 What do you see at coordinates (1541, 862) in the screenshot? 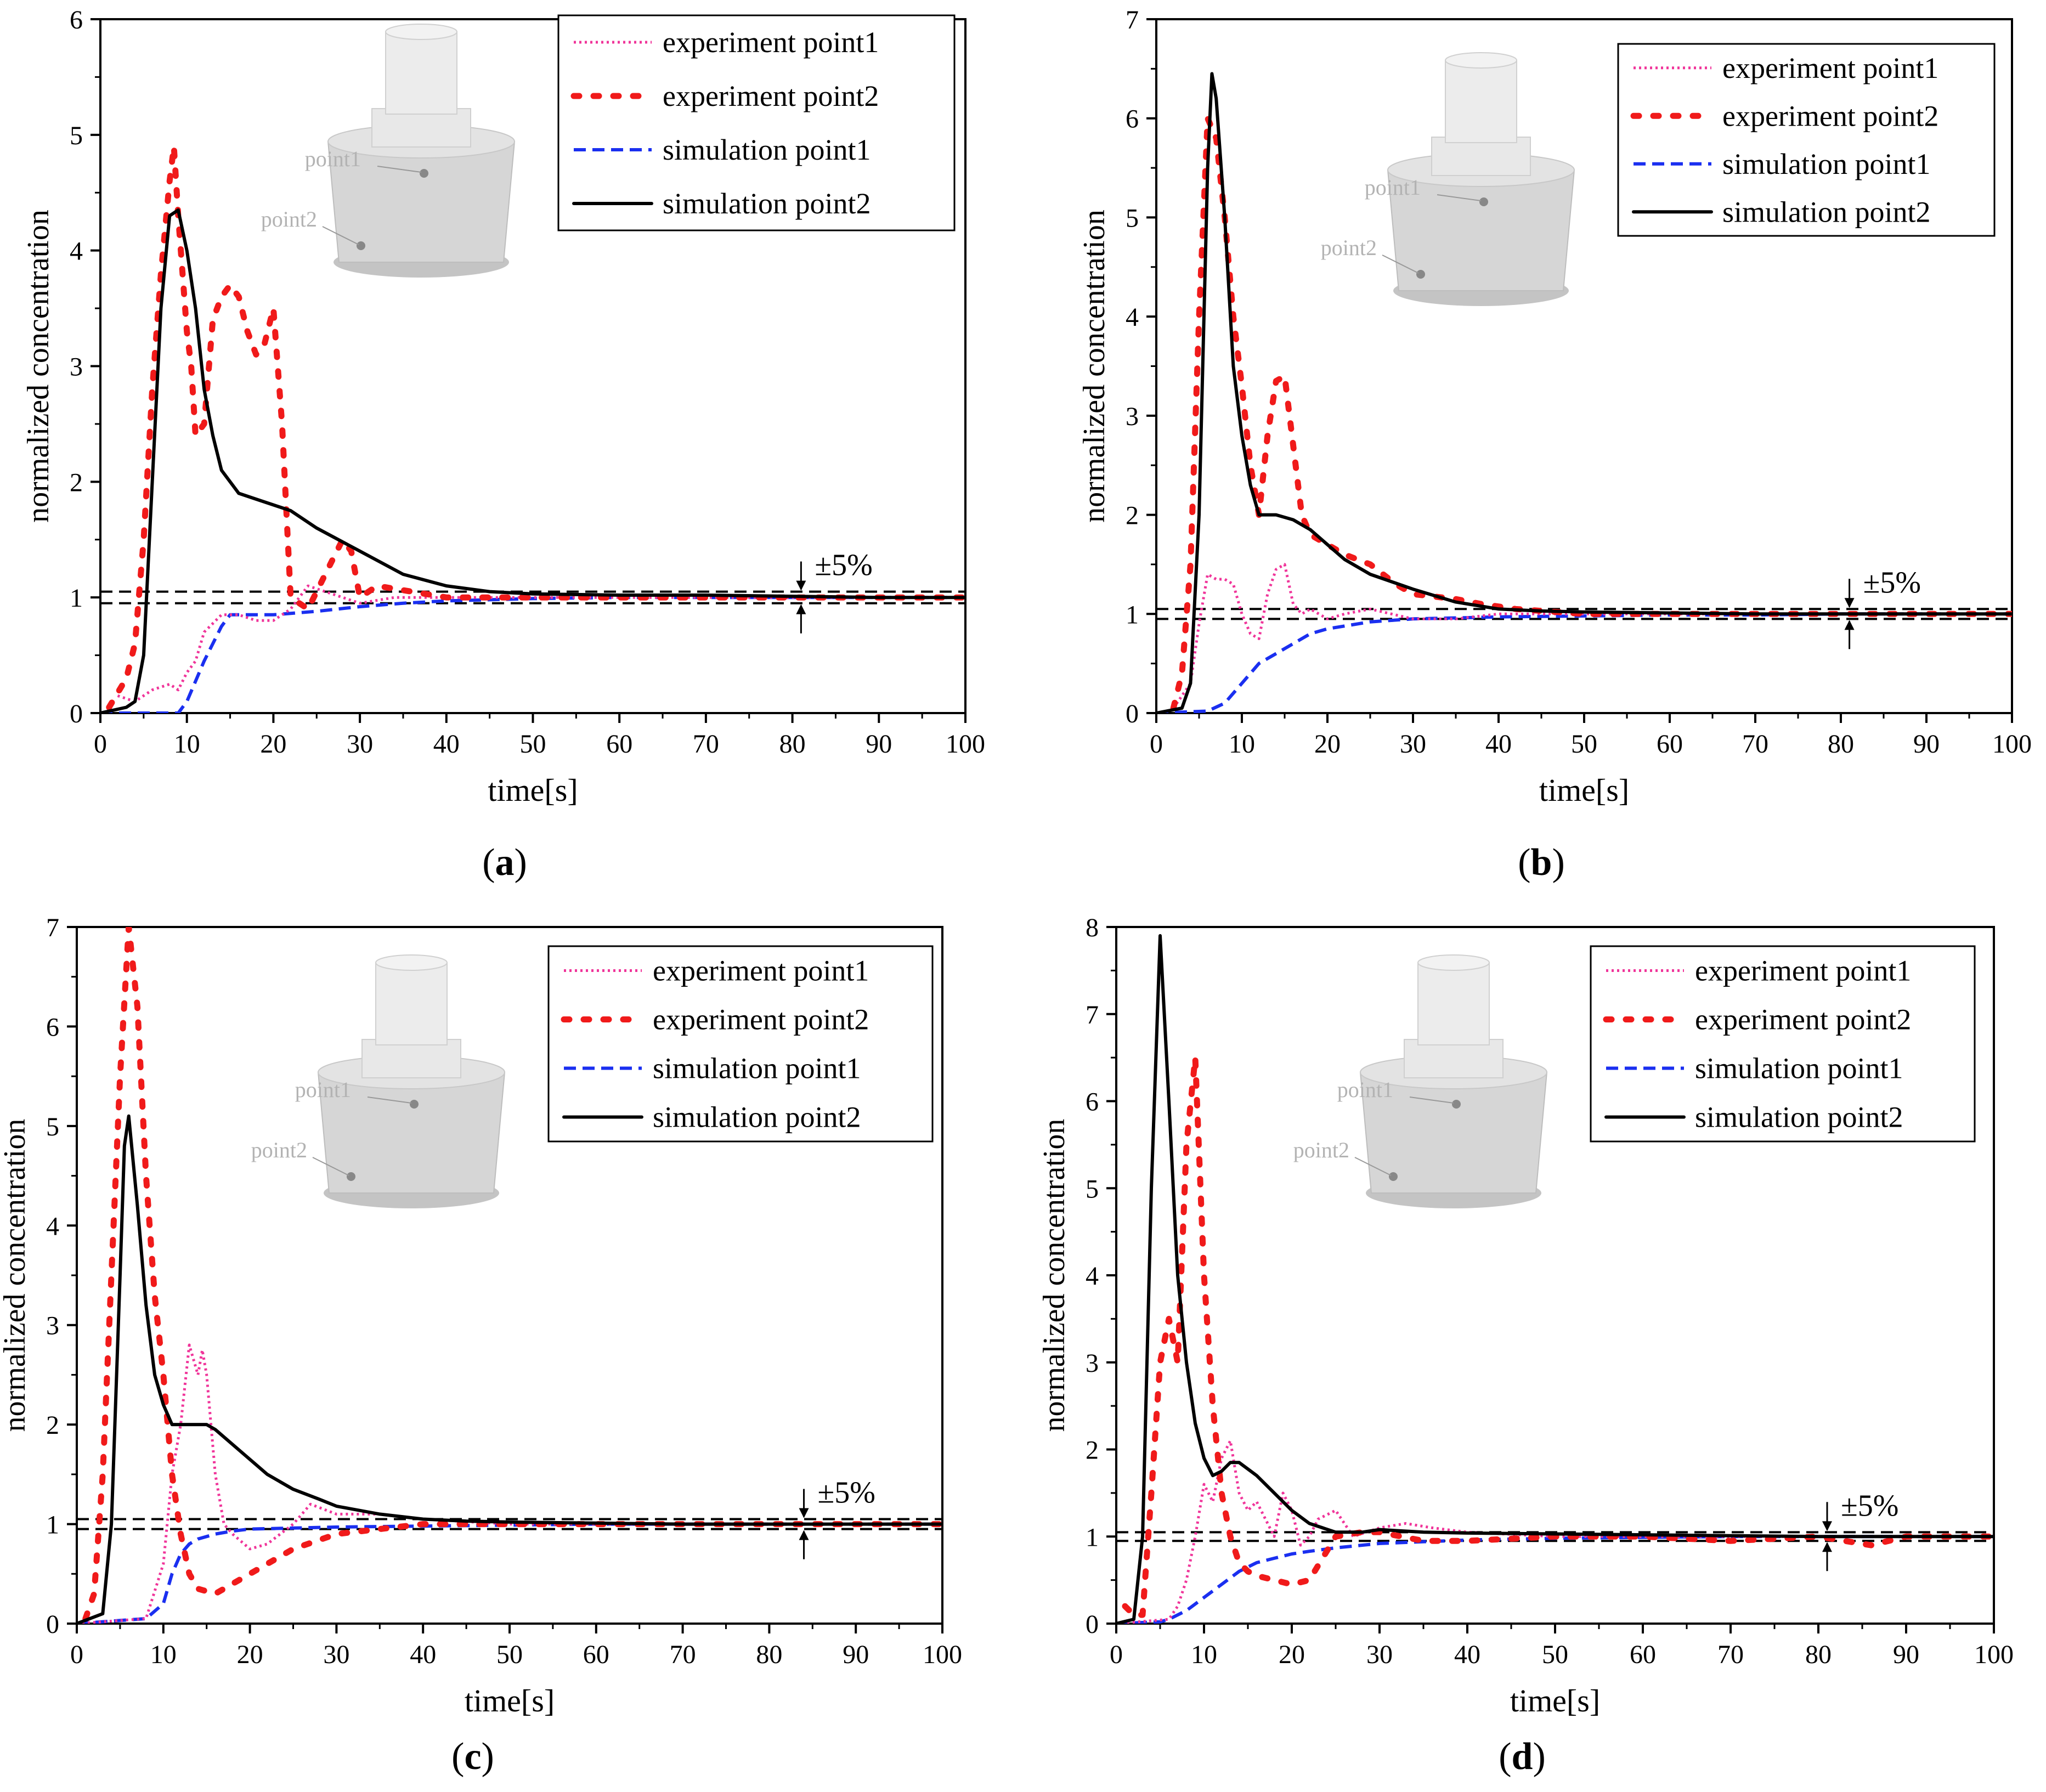
I see `panel-label-letter: b` at bounding box center [1541, 862].